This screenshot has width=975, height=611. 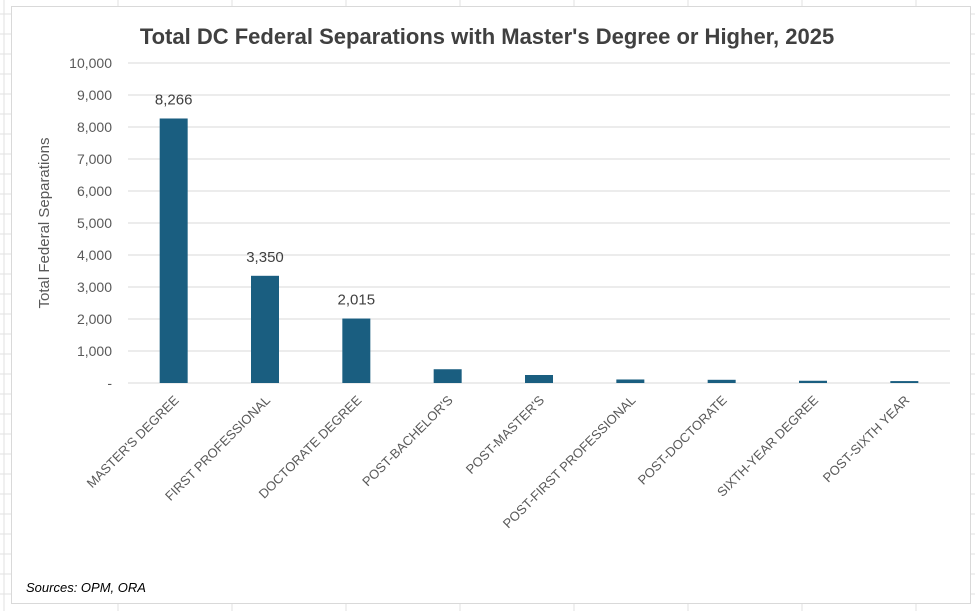 I want to click on x-category-label: POST-BACHELOR'S, so click(x=407, y=440).